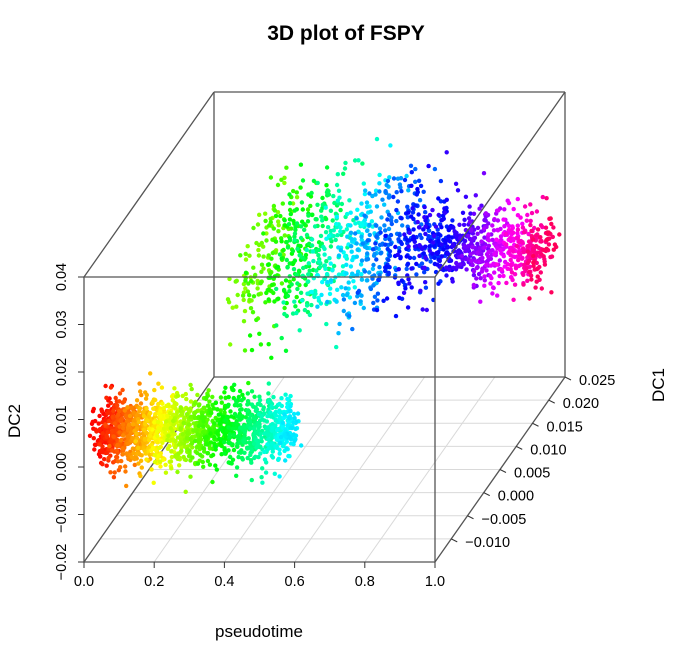 The image size is (692, 662). Describe the element at coordinates (14, 421) in the screenshot. I see `z-axis-label: DC2` at that location.